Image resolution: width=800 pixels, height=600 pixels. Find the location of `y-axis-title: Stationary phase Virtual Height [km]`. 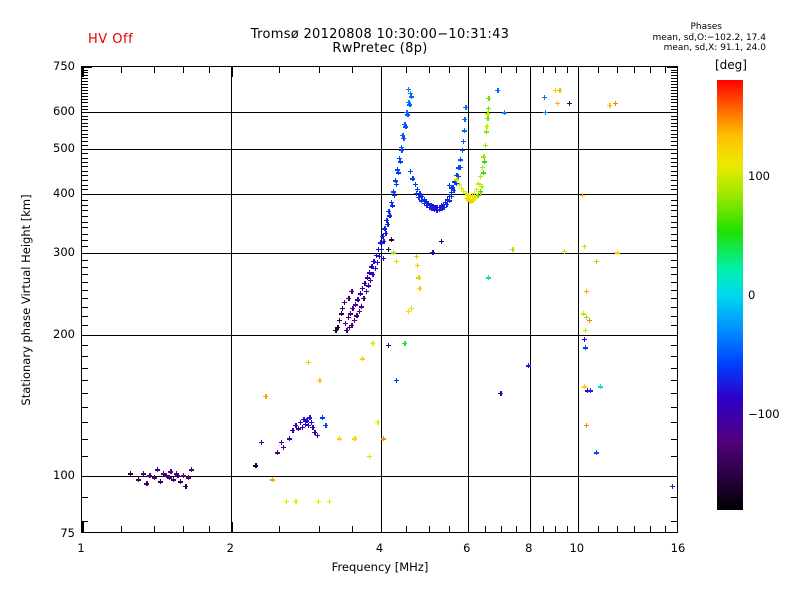

y-axis-title: Stationary phase Virtual Height [km] is located at coordinates (26, 300).